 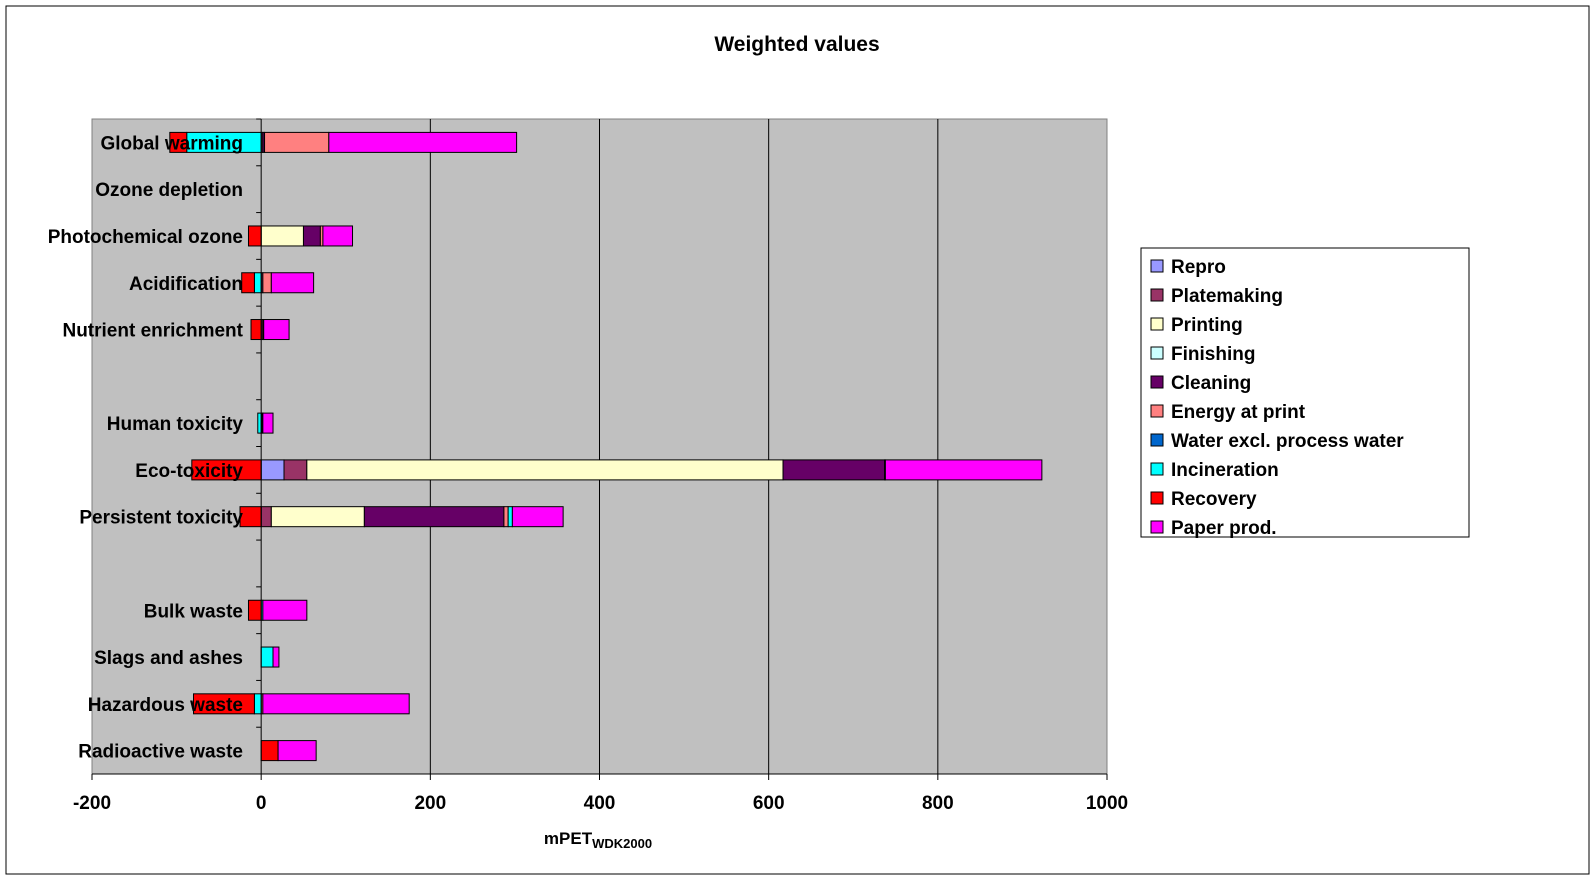 What do you see at coordinates (161, 518) in the screenshot?
I see `category-label: Persistent toxicity` at bounding box center [161, 518].